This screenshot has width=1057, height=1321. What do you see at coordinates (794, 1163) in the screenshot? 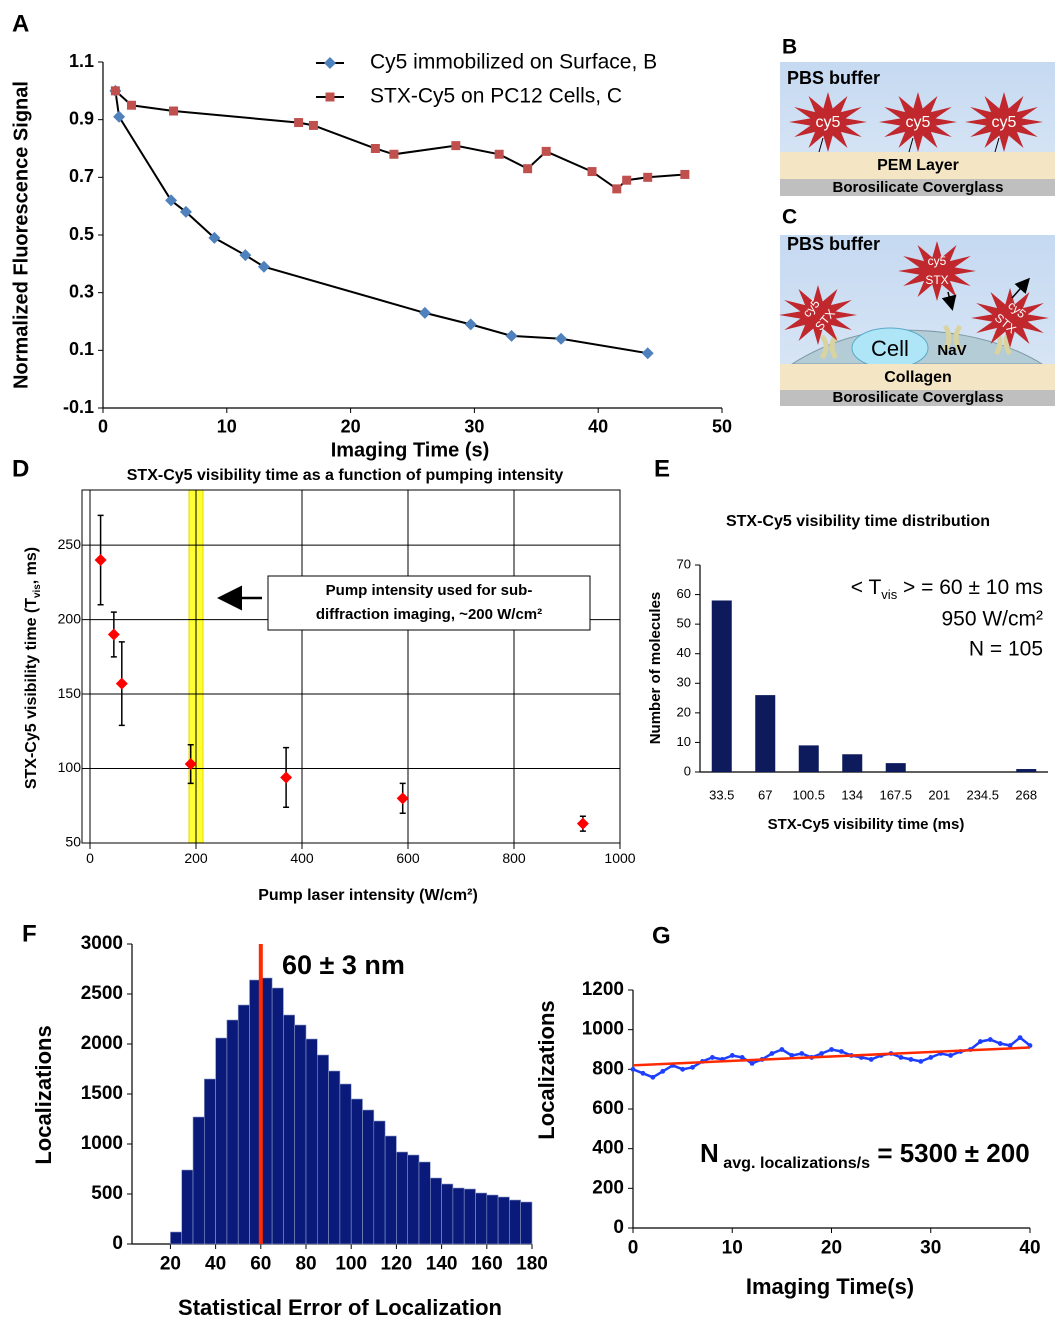
I see `annotation-part: avg. localizations/s` at bounding box center [794, 1163].